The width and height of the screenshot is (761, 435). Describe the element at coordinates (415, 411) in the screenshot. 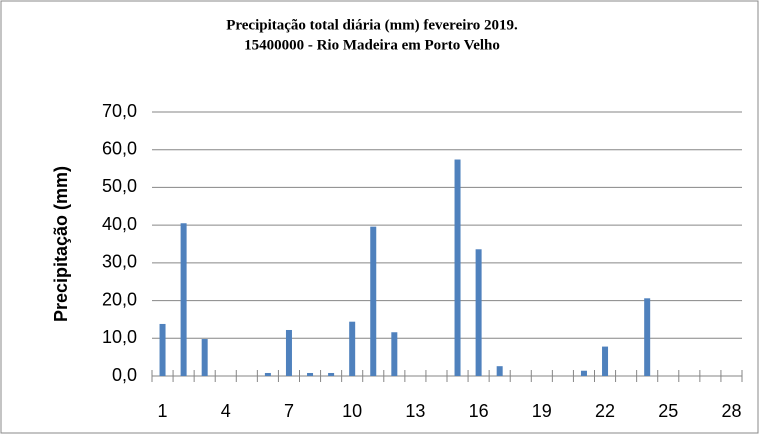

I see `x-tick-label: 13` at that location.